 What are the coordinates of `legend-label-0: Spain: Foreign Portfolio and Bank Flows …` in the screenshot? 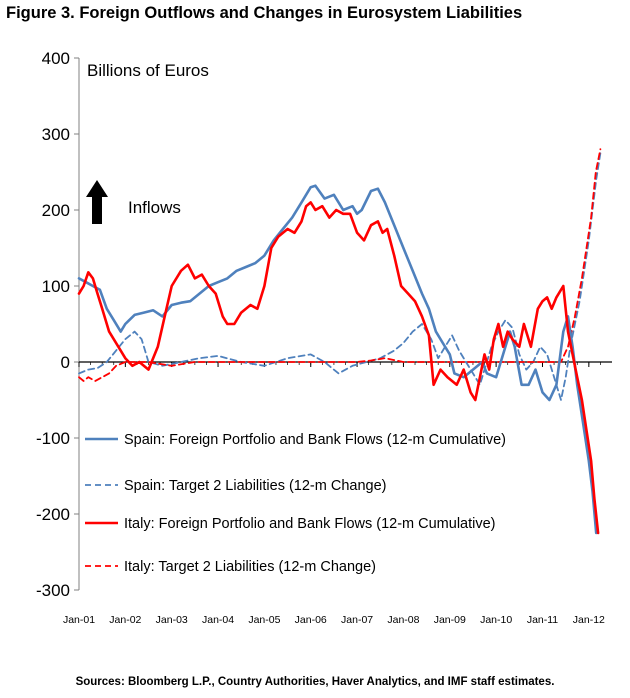 It's located at (315, 440).